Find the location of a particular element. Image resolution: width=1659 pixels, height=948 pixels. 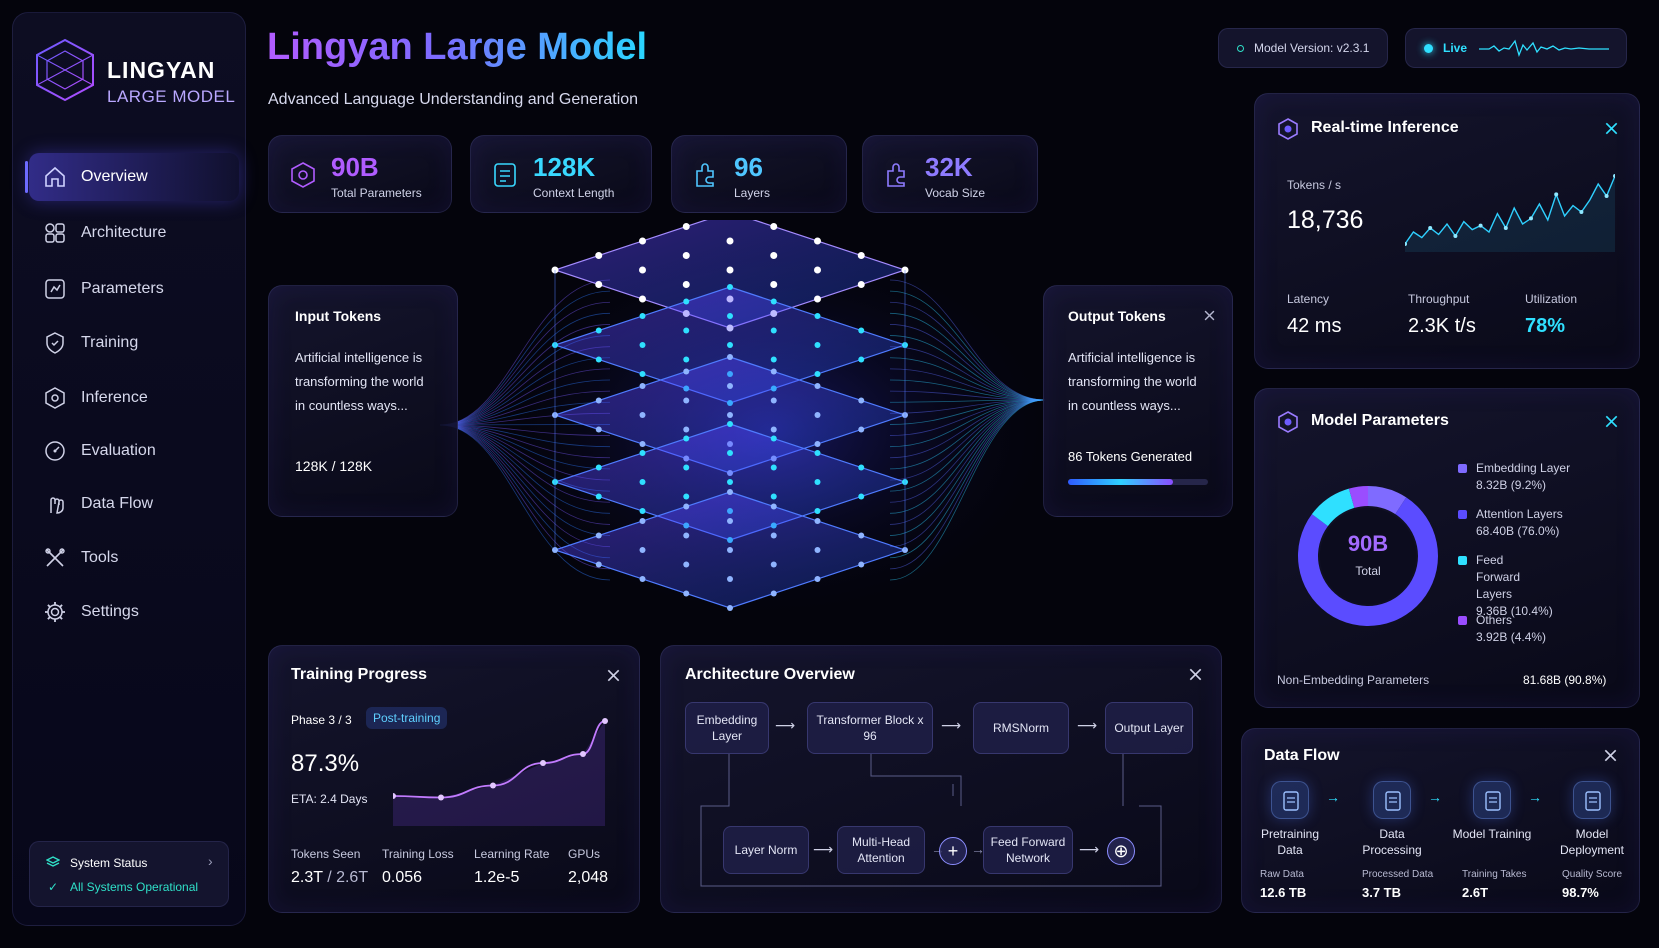

sidebar-item-label: Inference is located at coordinates (114, 397).